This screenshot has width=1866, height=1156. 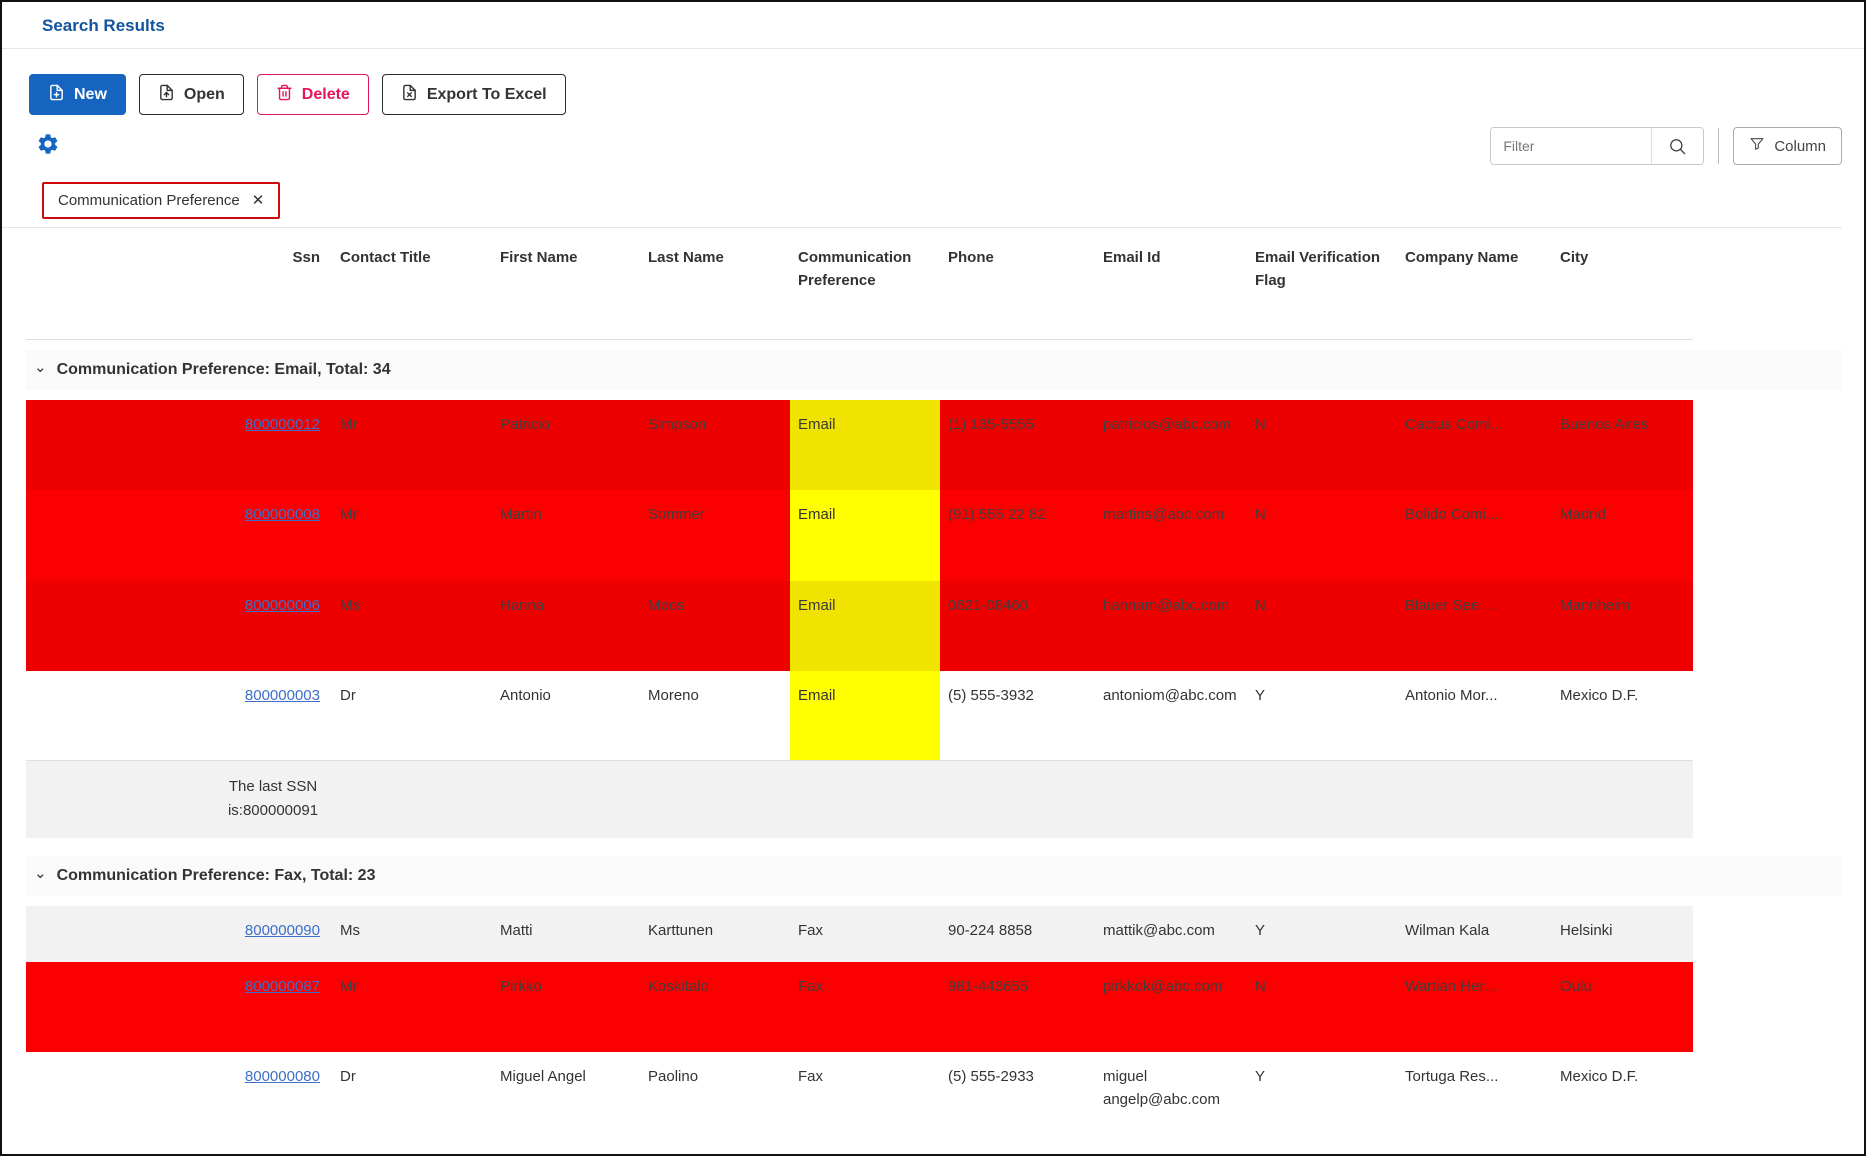 I want to click on cell-email-id: antoniom@abc.com, so click(x=1170, y=695).